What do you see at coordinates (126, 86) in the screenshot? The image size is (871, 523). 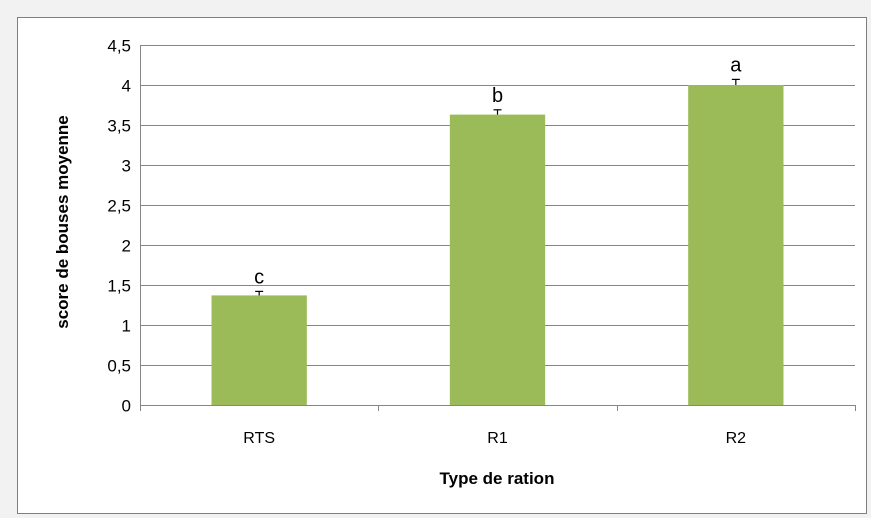 I see `y-tick-label: 4` at bounding box center [126, 86].